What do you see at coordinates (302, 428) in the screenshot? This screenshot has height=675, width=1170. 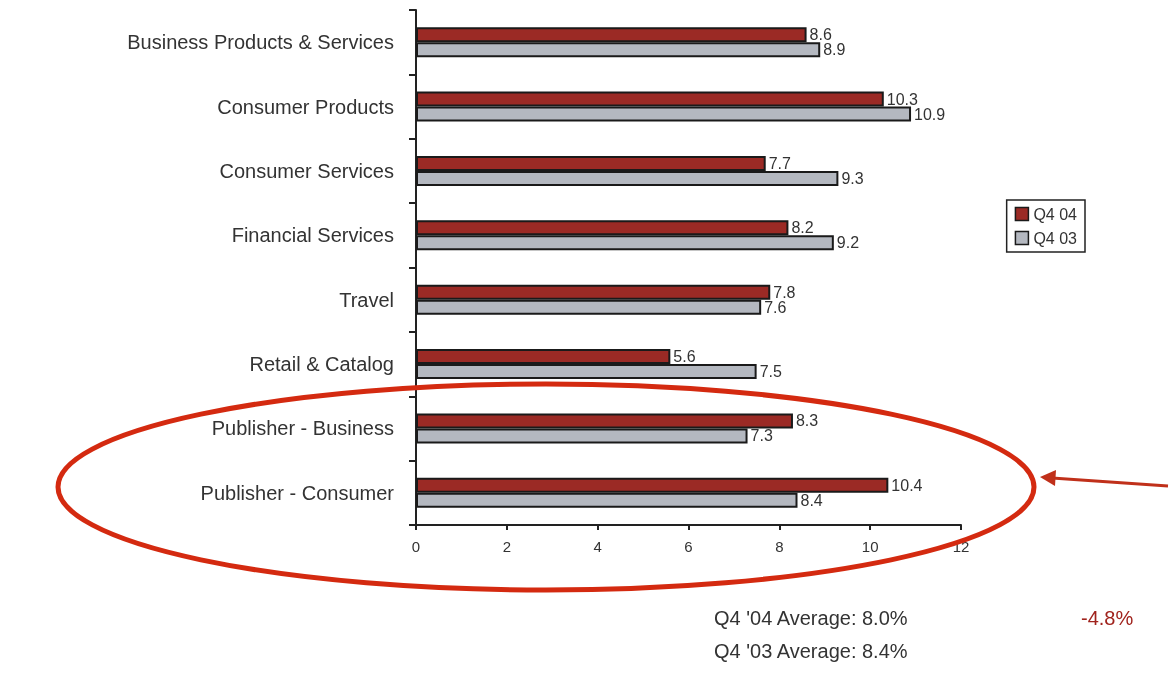 I see `y-tick-label: Publisher - Business` at bounding box center [302, 428].